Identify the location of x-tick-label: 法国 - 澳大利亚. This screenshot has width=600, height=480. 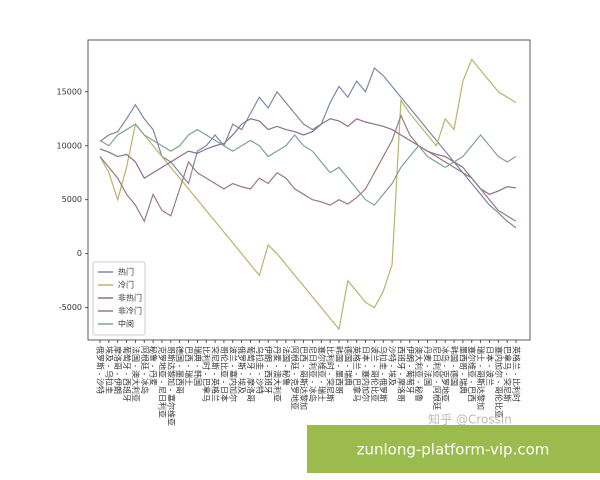
(136, 374).